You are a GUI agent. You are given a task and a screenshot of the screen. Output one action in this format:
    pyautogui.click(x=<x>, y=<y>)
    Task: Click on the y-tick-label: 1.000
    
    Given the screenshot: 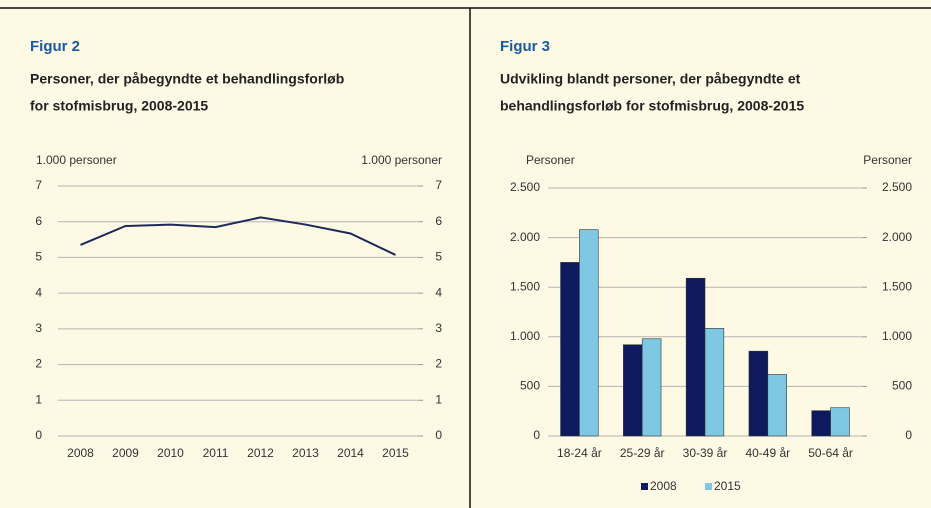 What is the action you would take?
    pyautogui.click(x=525, y=336)
    